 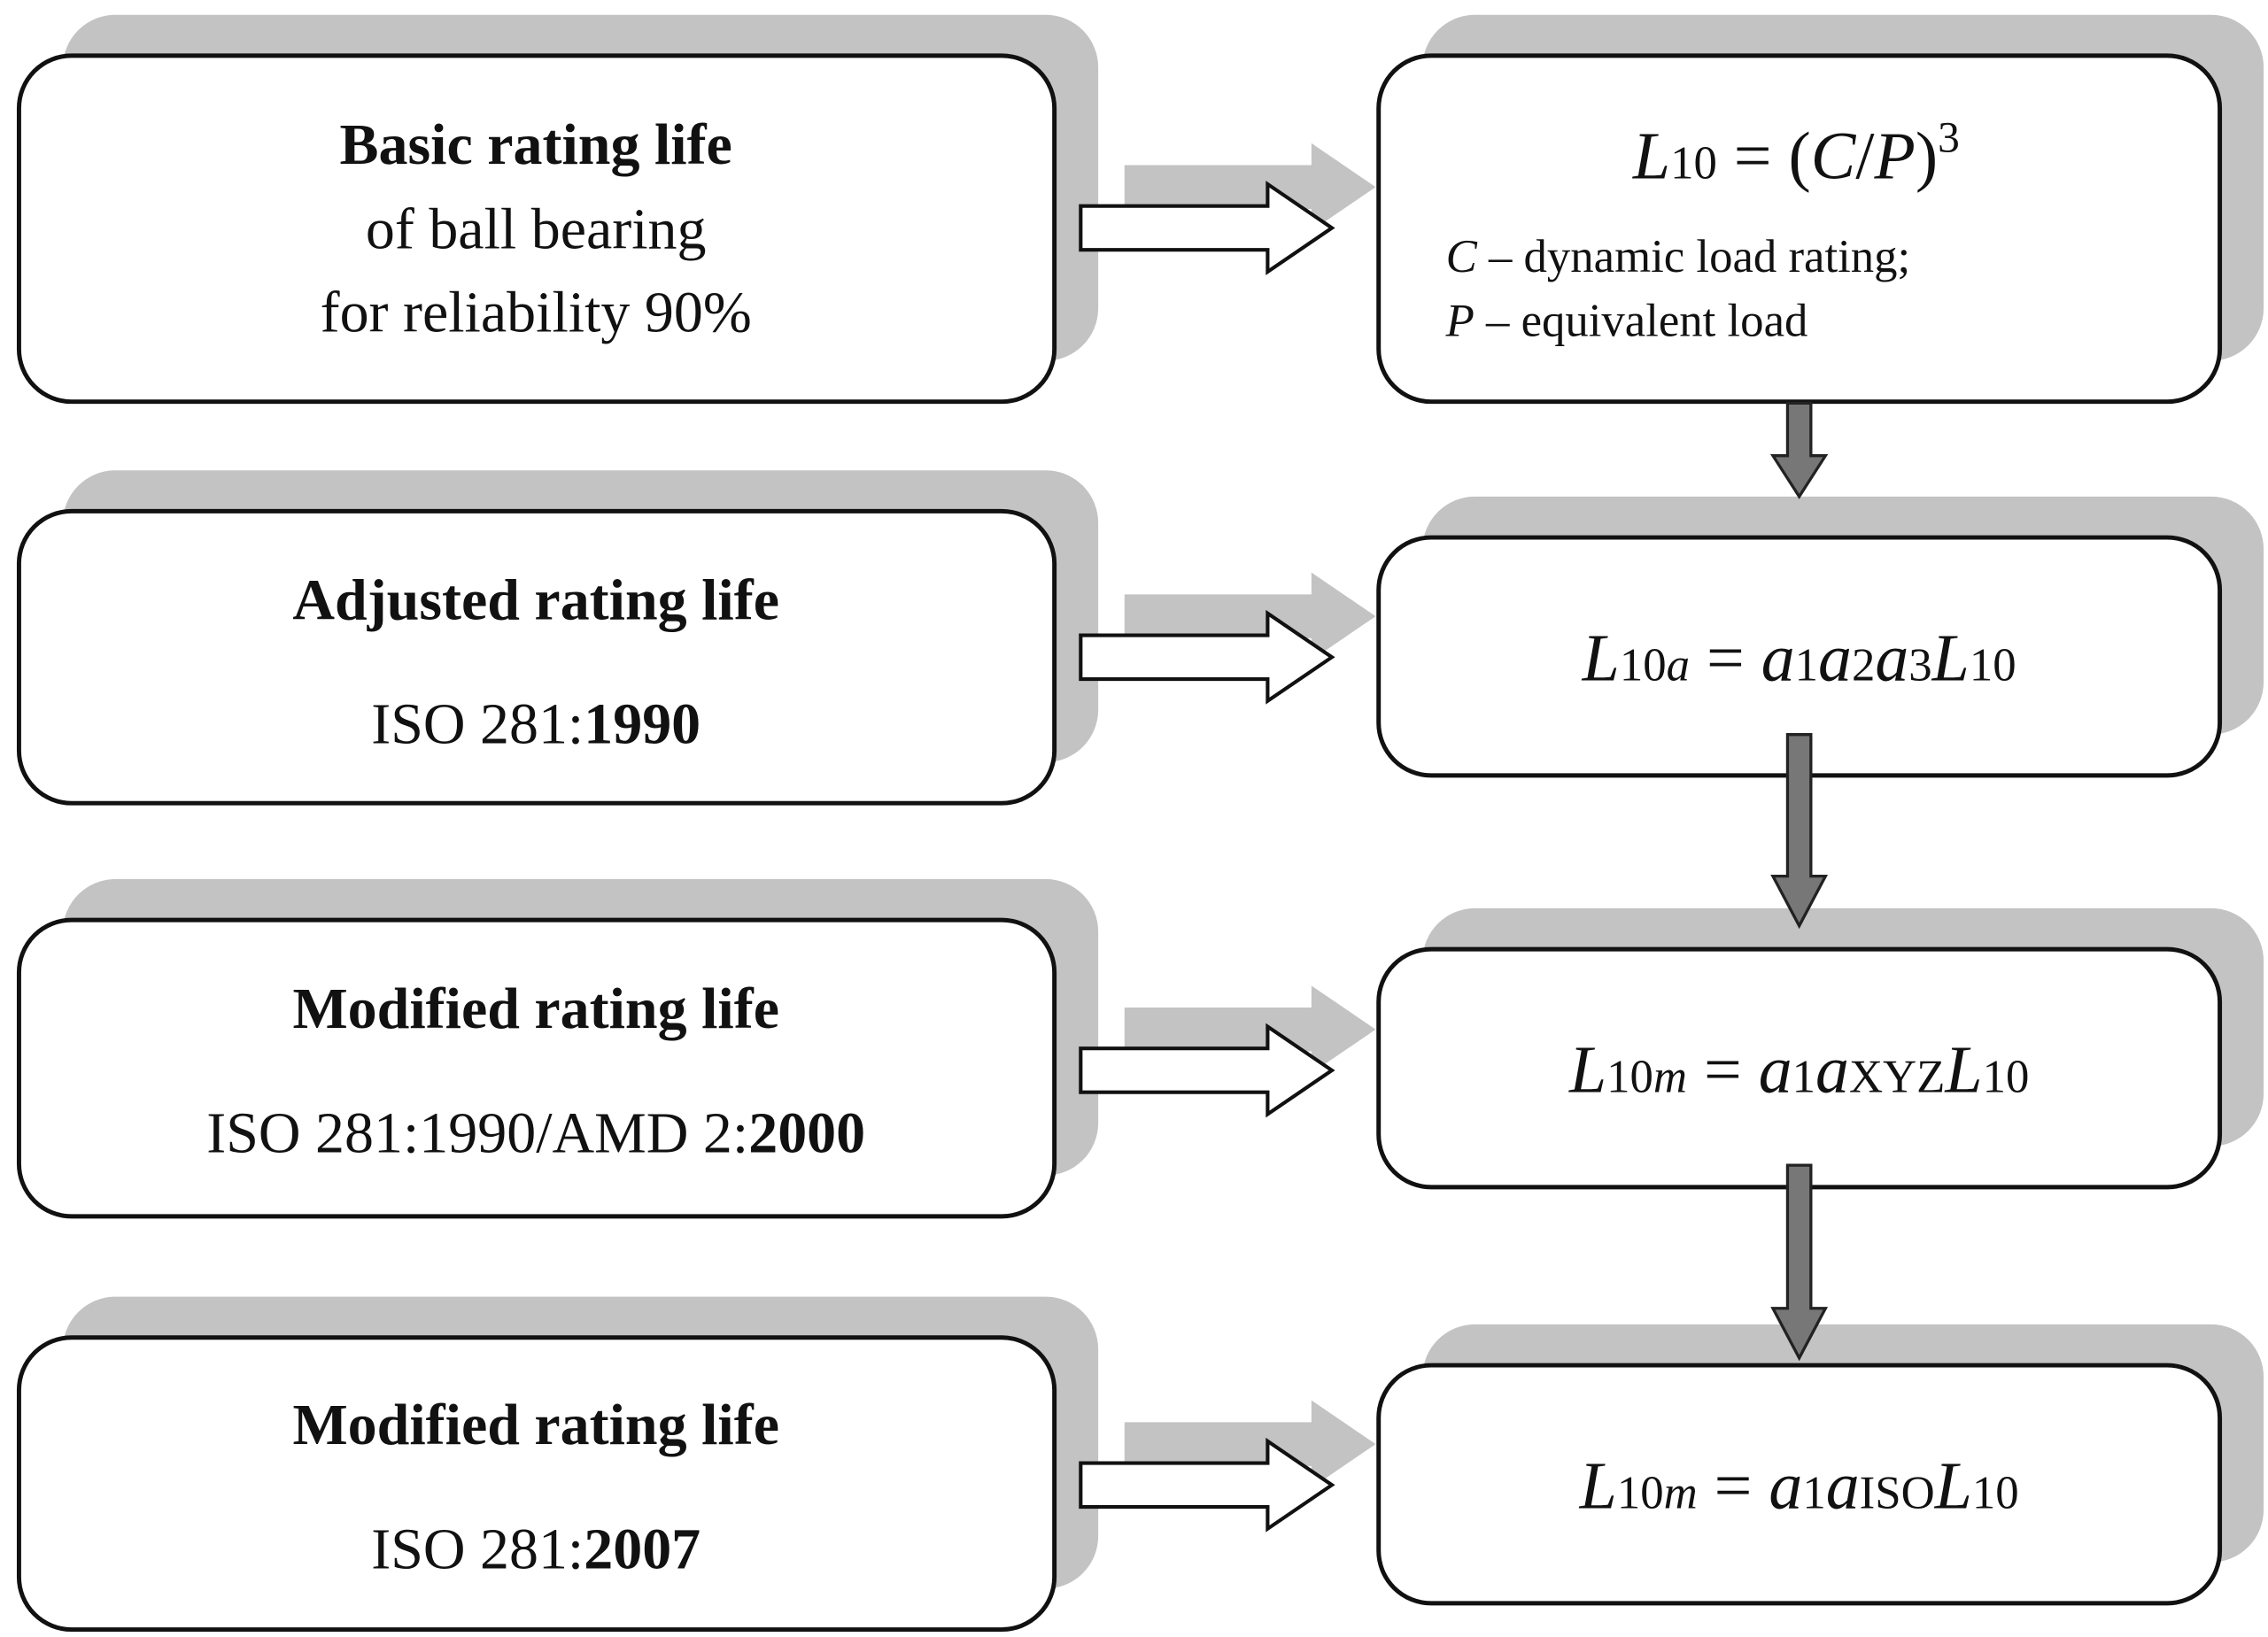 I want to click on note-text: – dynamic load rating;, so click(x=1693, y=256).